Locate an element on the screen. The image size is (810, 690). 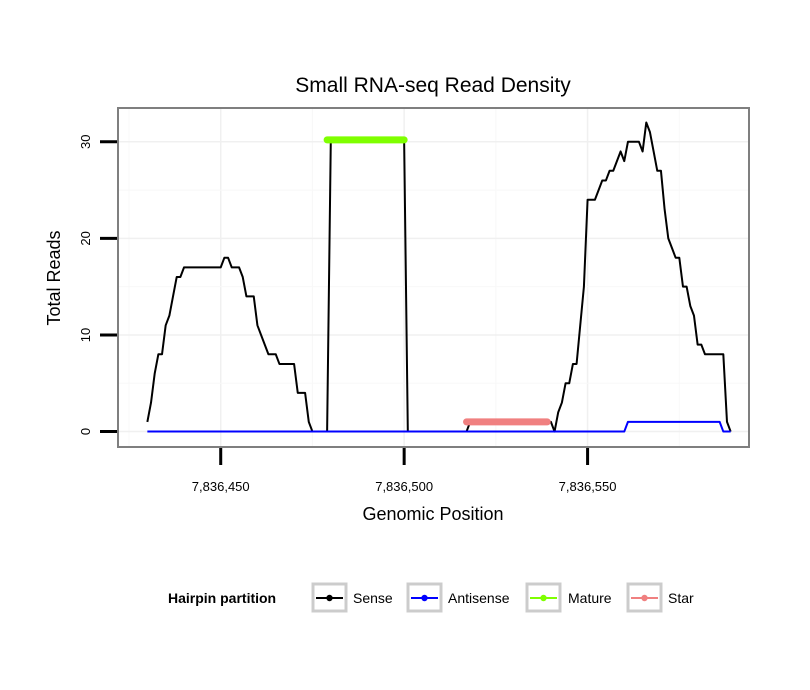
x-tick-label: 7,836,450 is located at coordinates (221, 486).